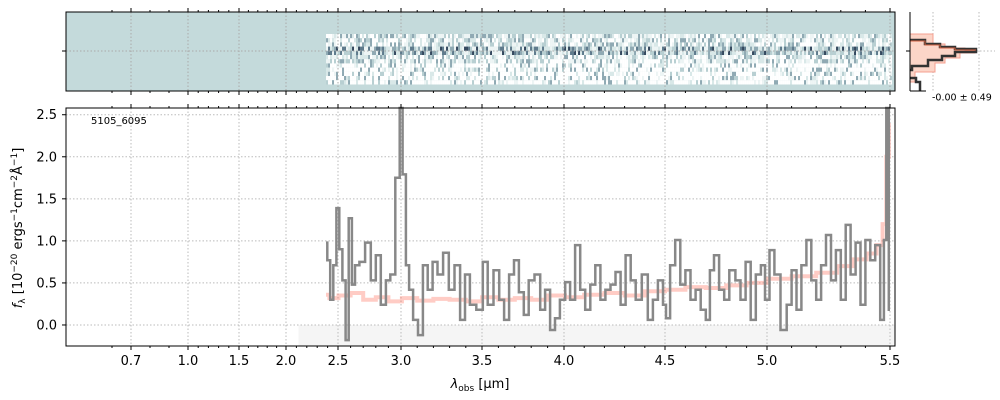 The image size is (1000, 400). I want to click on 2d-spectrum-image, so click(609, 59).